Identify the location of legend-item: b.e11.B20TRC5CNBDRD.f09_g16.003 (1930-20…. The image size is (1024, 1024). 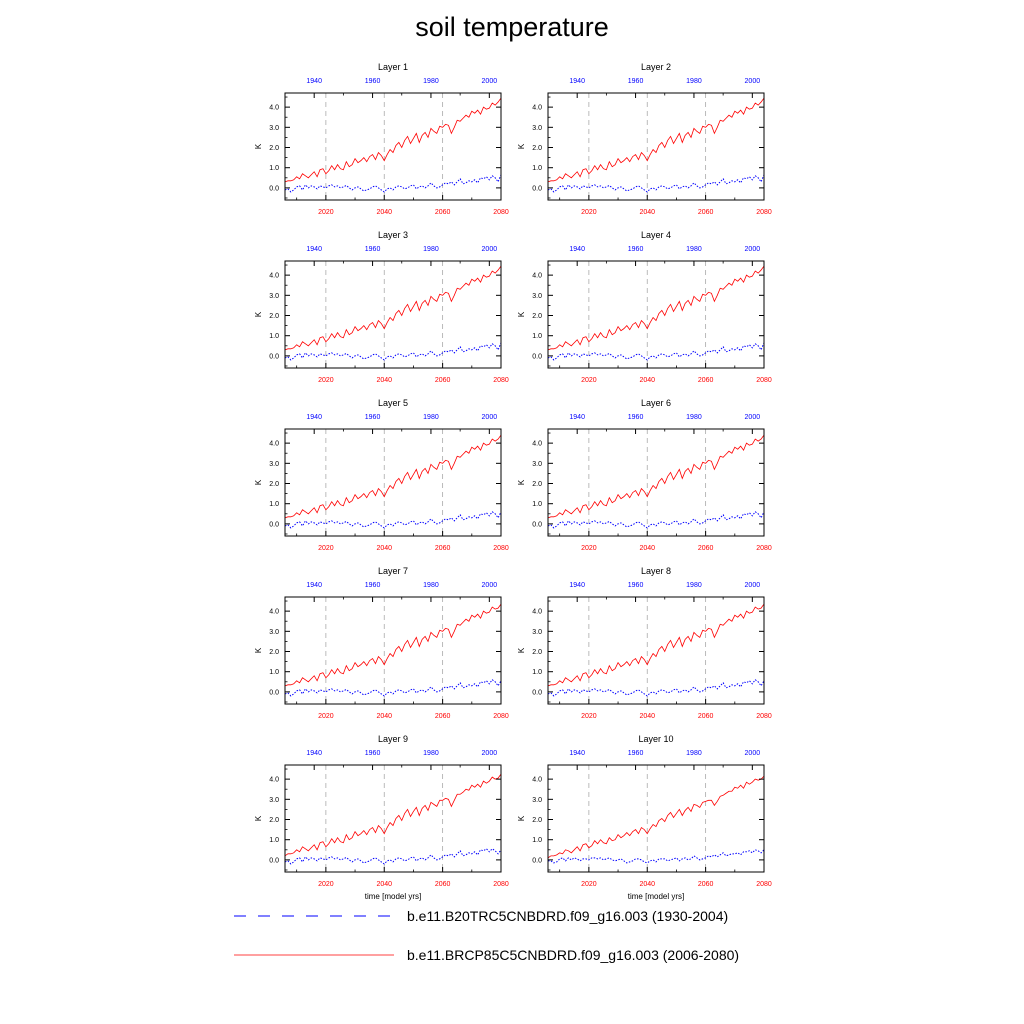
(481, 916).